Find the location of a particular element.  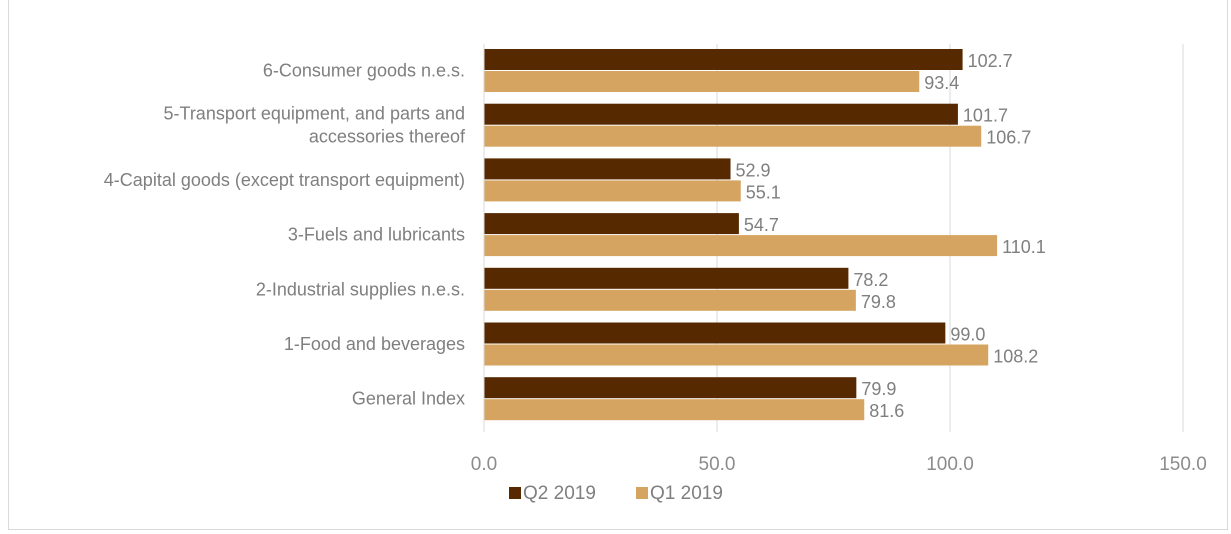

category-label: 1-Food and beverages is located at coordinates (374, 344).